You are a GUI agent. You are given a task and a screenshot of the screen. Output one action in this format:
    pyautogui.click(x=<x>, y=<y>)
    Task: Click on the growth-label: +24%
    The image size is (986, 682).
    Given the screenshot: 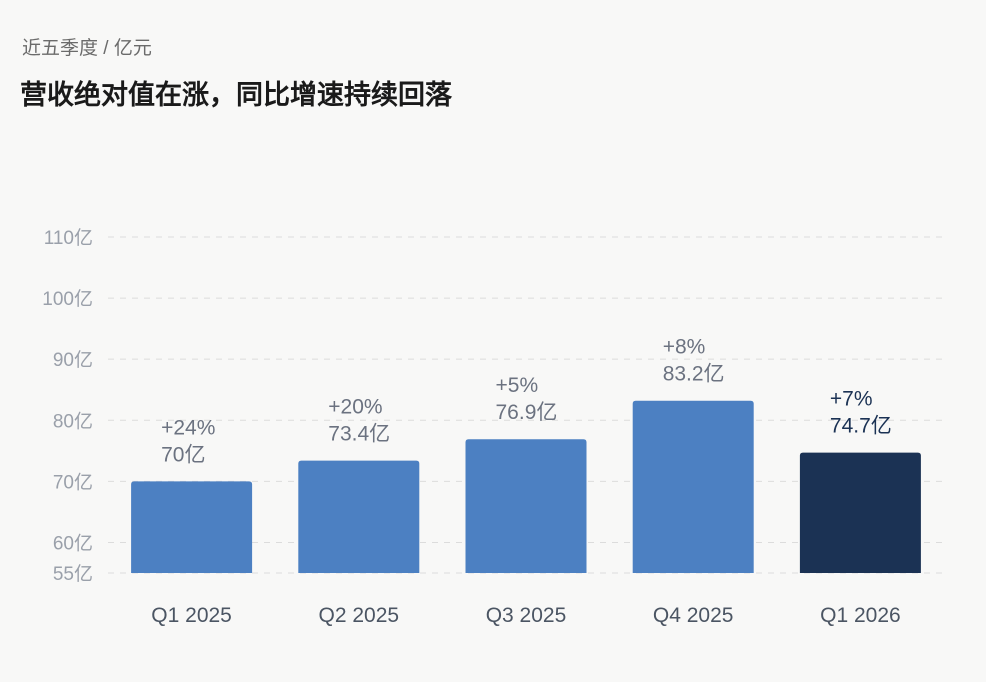 What is the action you would take?
    pyautogui.click(x=188, y=427)
    